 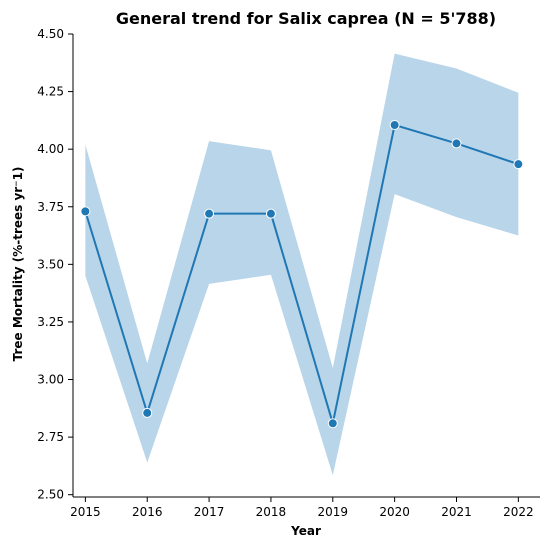 What do you see at coordinates (85, 512) in the screenshot?
I see `x-tick-label: 2015` at bounding box center [85, 512].